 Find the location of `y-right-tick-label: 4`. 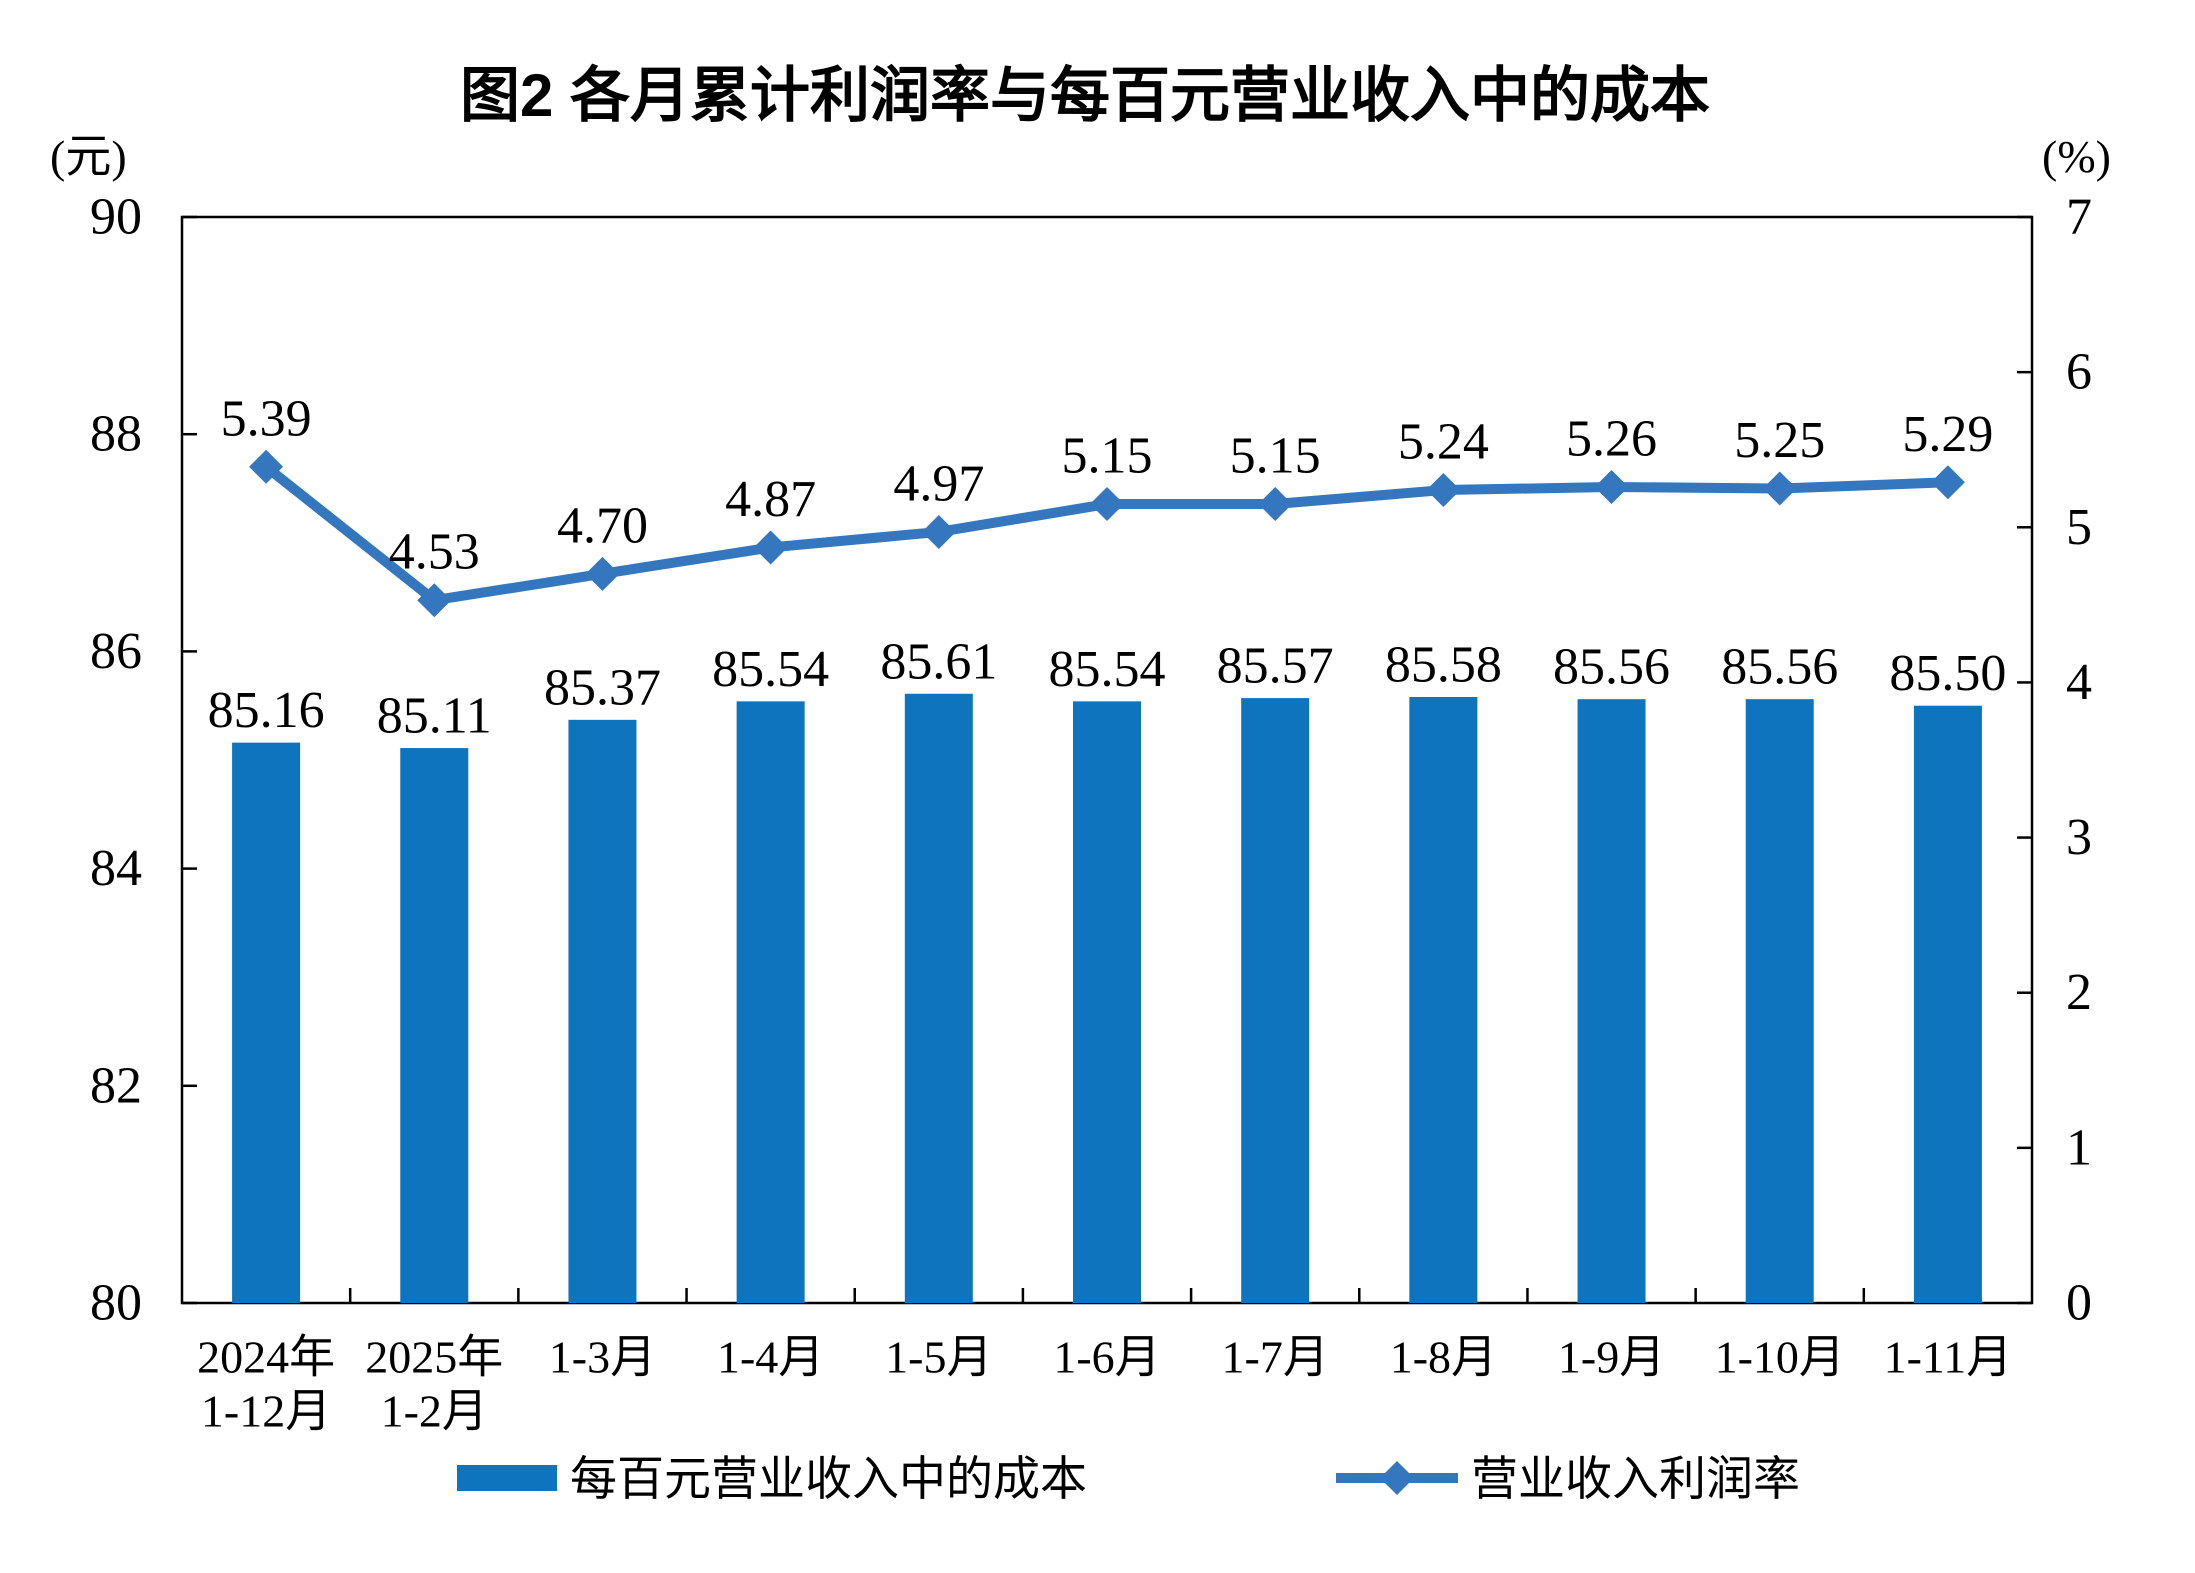

y-right-tick-label: 4 is located at coordinates (2079, 682).